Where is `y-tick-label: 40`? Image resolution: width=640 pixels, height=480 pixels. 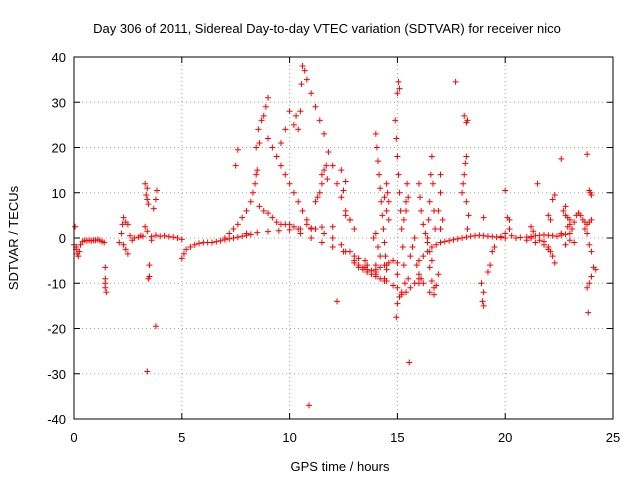
y-tick-label: 40 is located at coordinates (59, 57).